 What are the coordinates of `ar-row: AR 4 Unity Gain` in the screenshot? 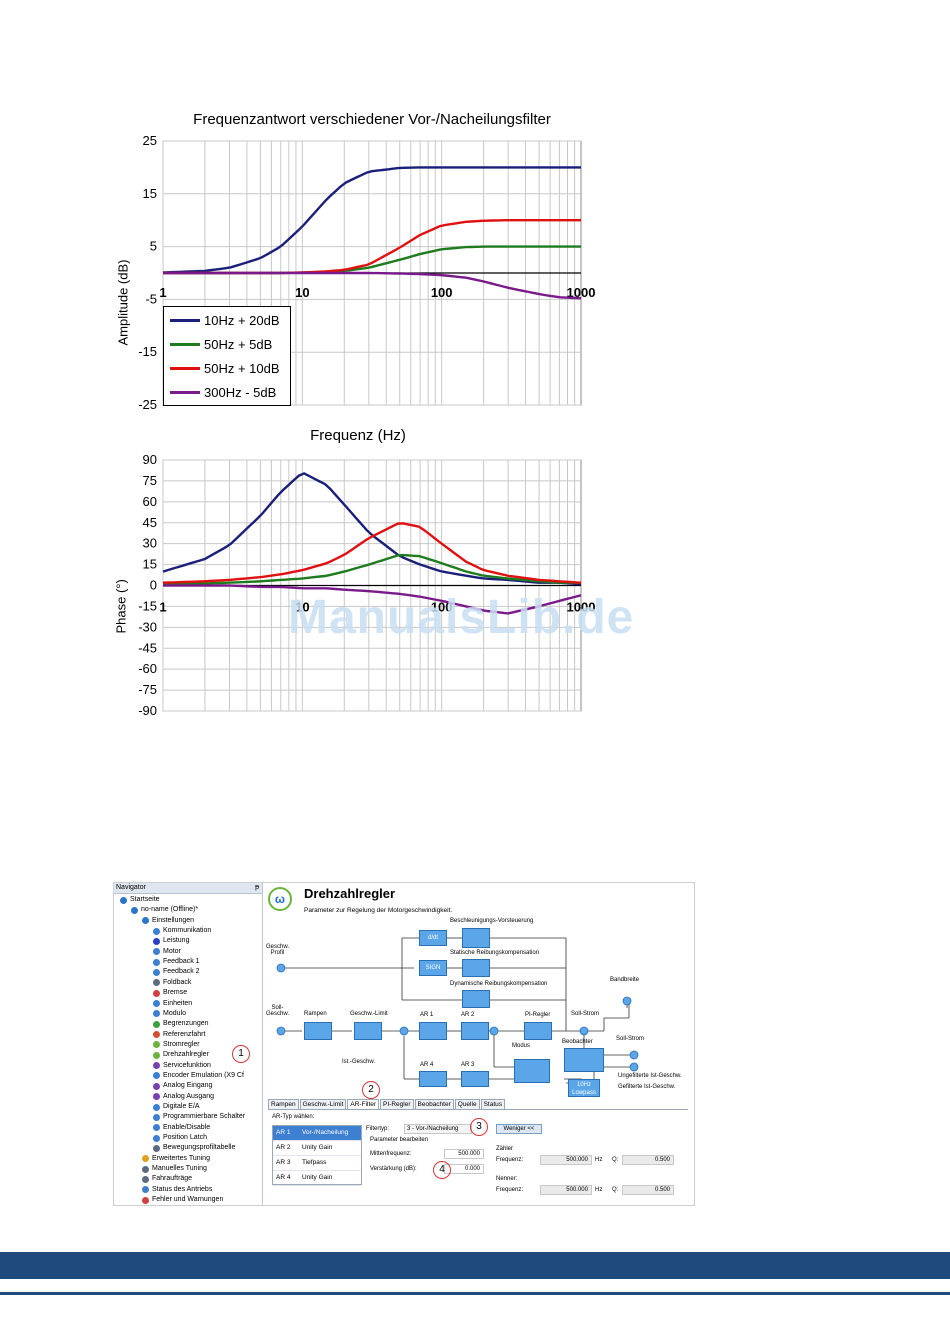 It's located at (317, 1178).